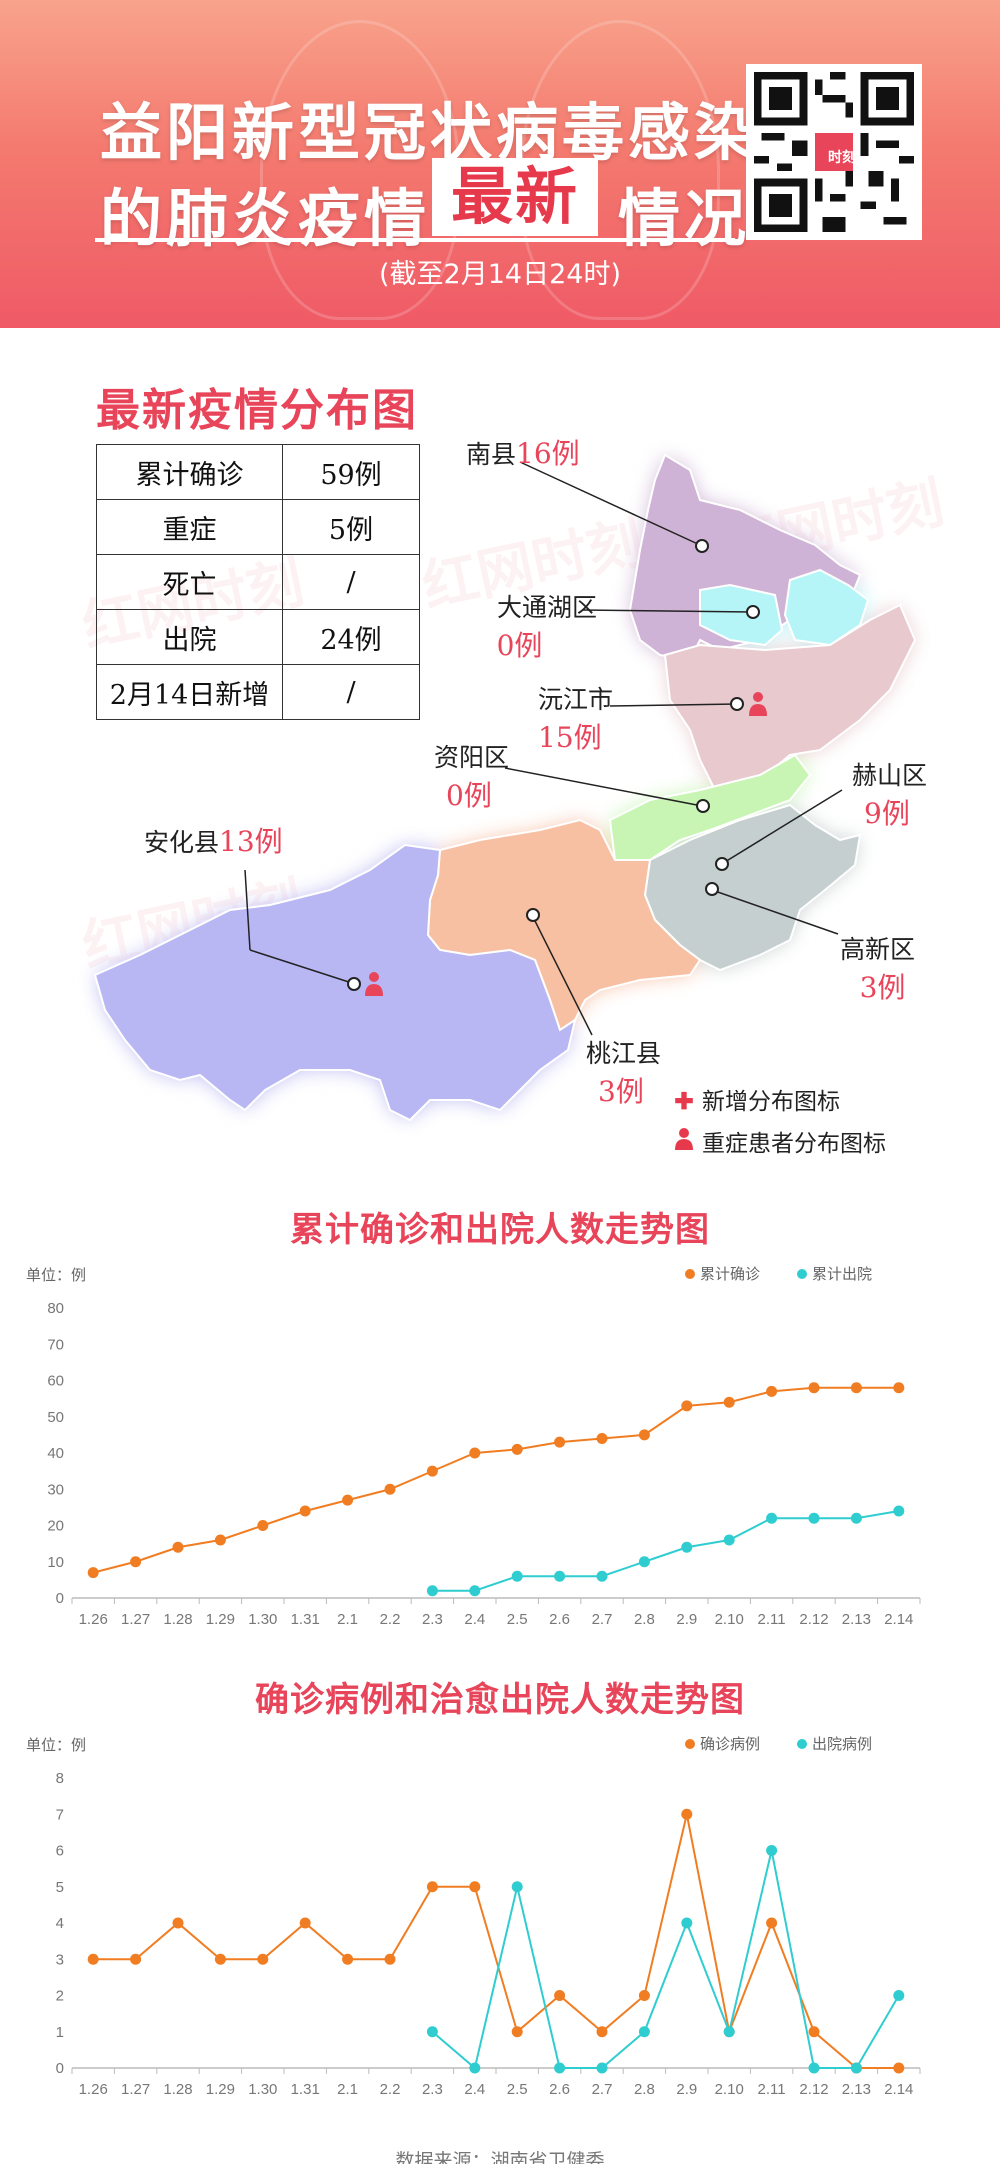 This screenshot has width=1000, height=2164. I want to click on person-icon, so click(684, 1142).